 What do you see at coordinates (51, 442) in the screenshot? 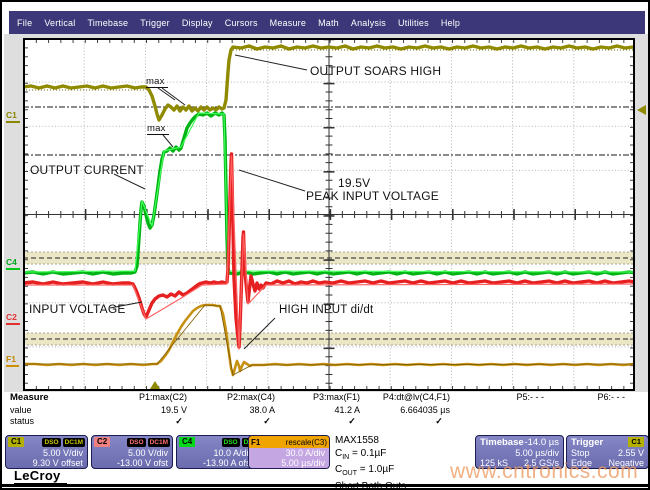
I see `c1-badge-dso: DSO` at bounding box center [51, 442].